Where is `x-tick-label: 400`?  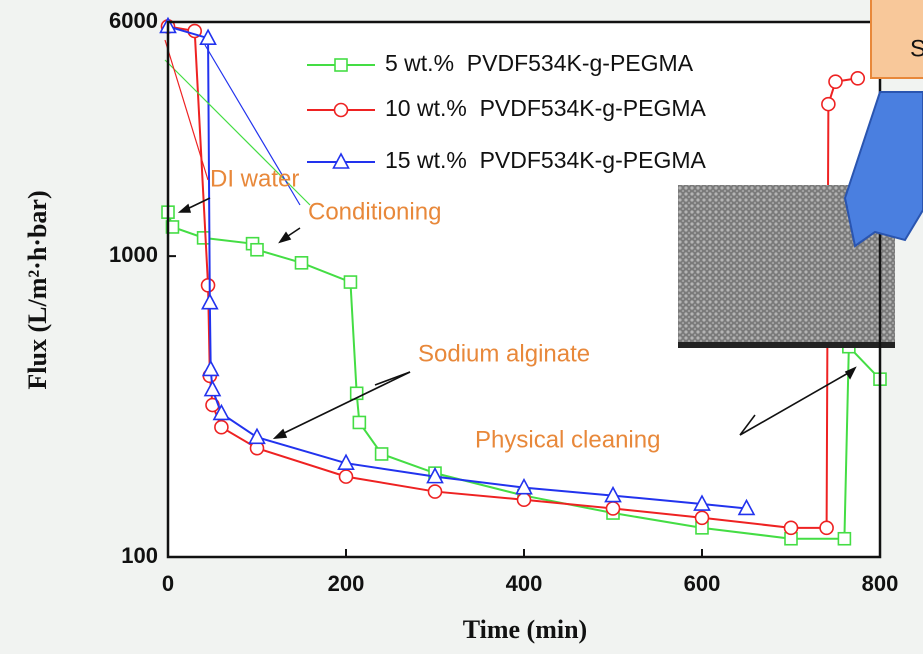
x-tick-label: 400 is located at coordinates (524, 583).